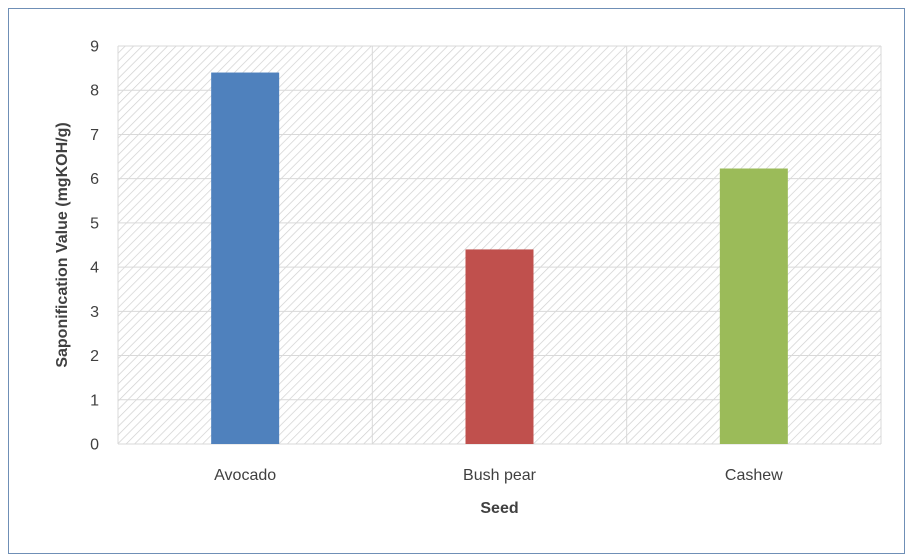 The width and height of the screenshot is (909, 558). Describe the element at coordinates (94, 135) in the screenshot. I see `y-tick-label: 7` at that location.